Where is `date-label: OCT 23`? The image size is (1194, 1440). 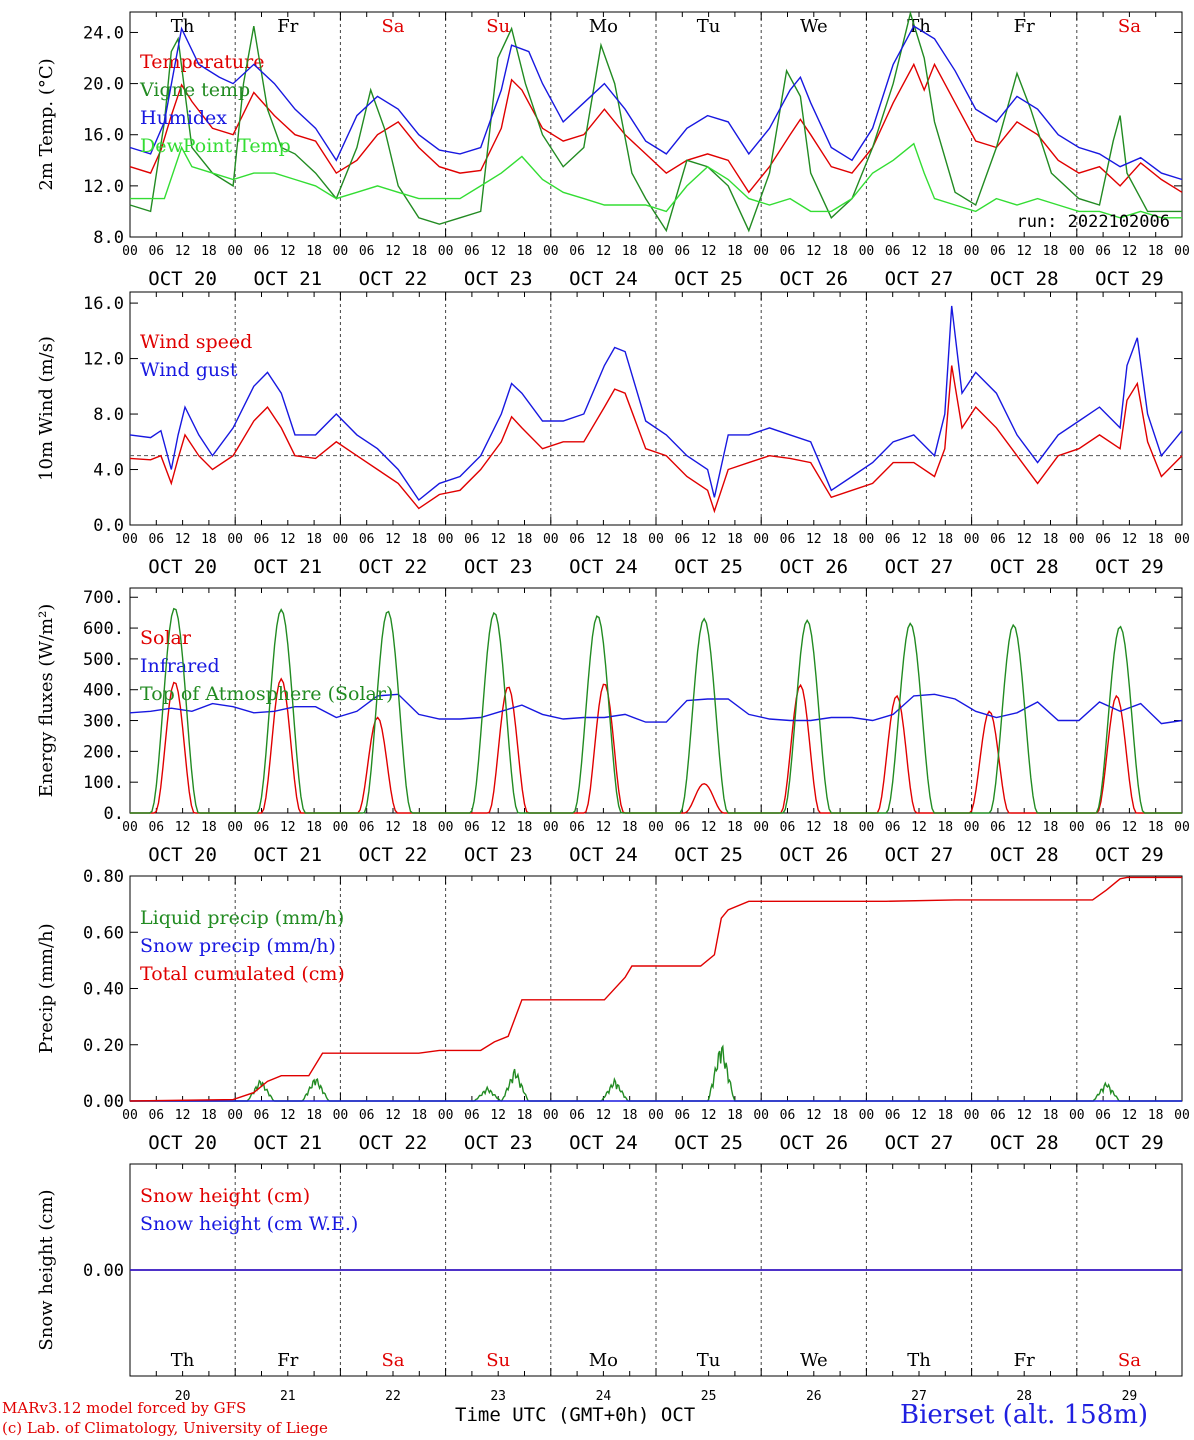
date-label: OCT 23 is located at coordinates (498, 855).